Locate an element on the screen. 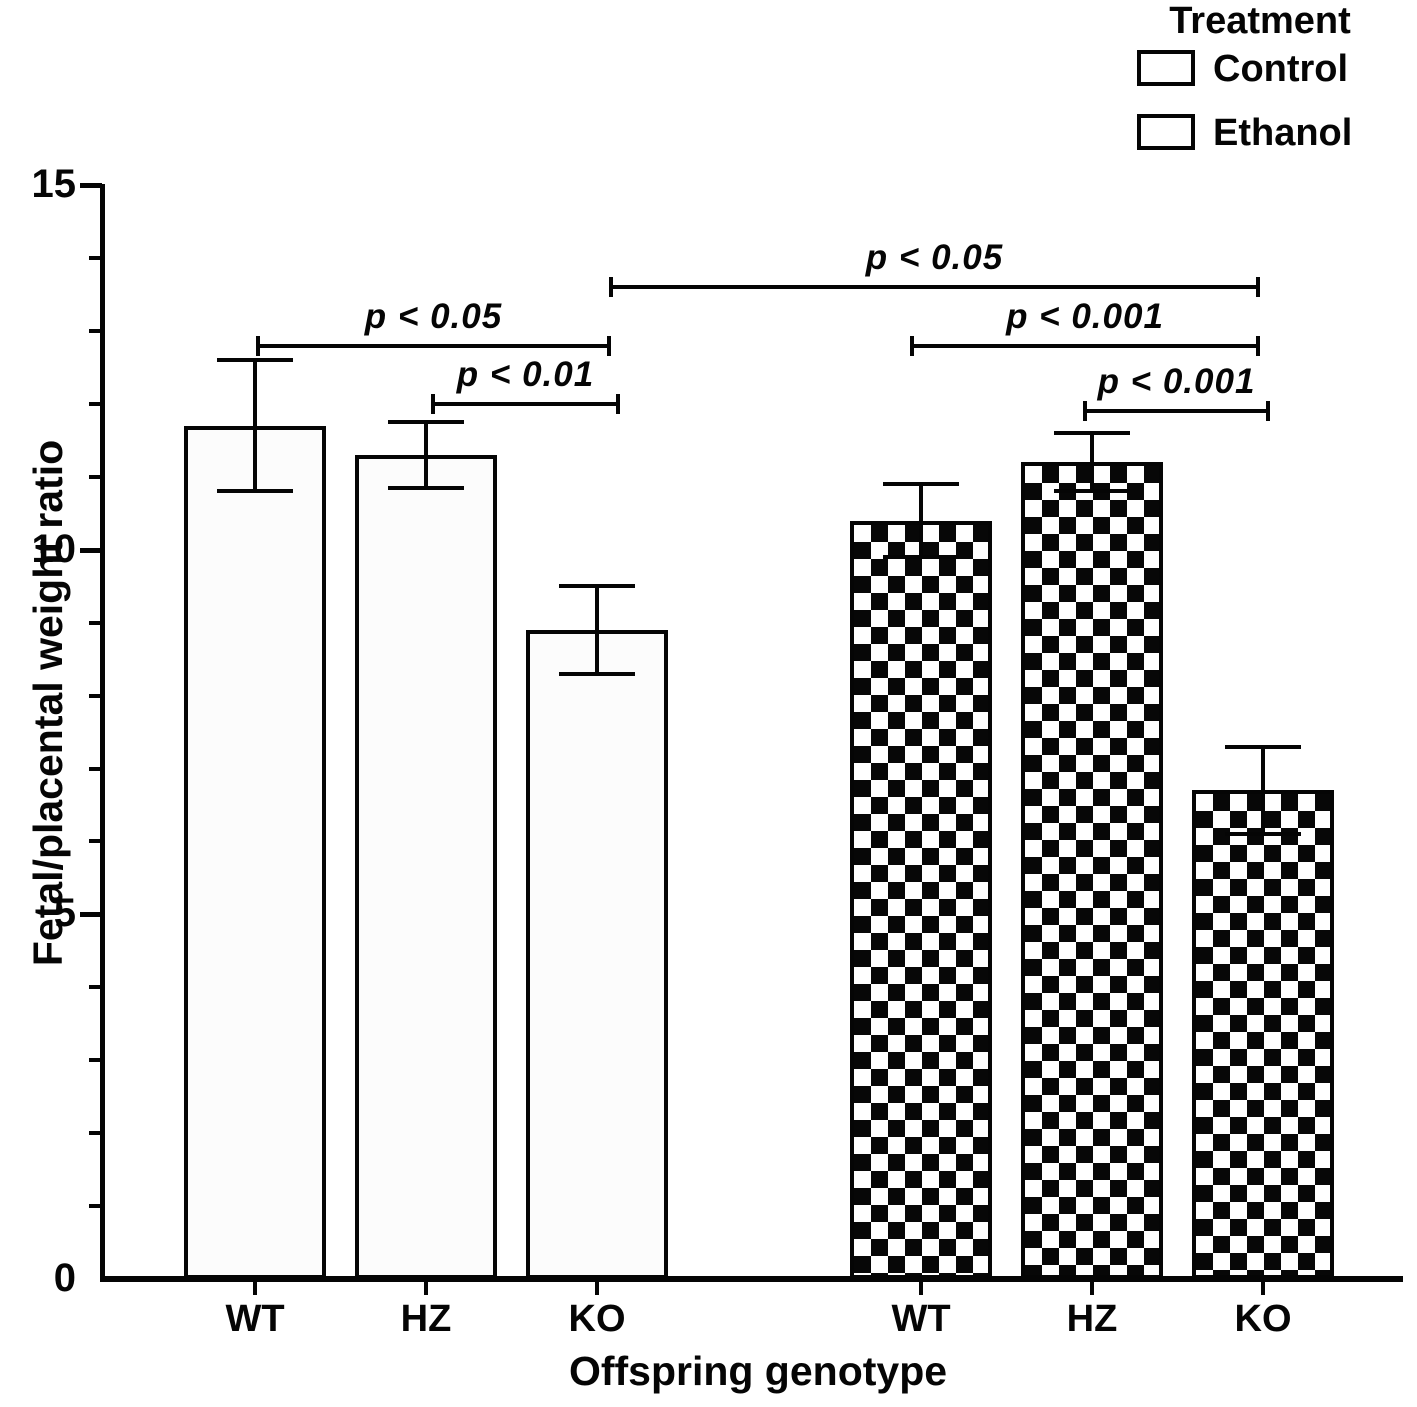 The image size is (1417, 1407). sig-label-1: p < 0.01 is located at coordinates (525, 374).